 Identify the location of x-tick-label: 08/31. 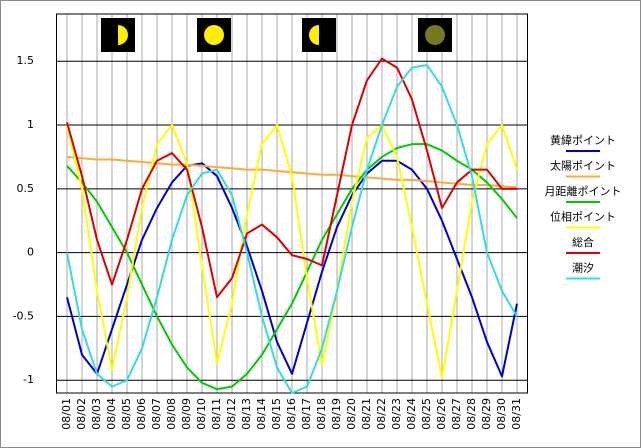
(516, 414).